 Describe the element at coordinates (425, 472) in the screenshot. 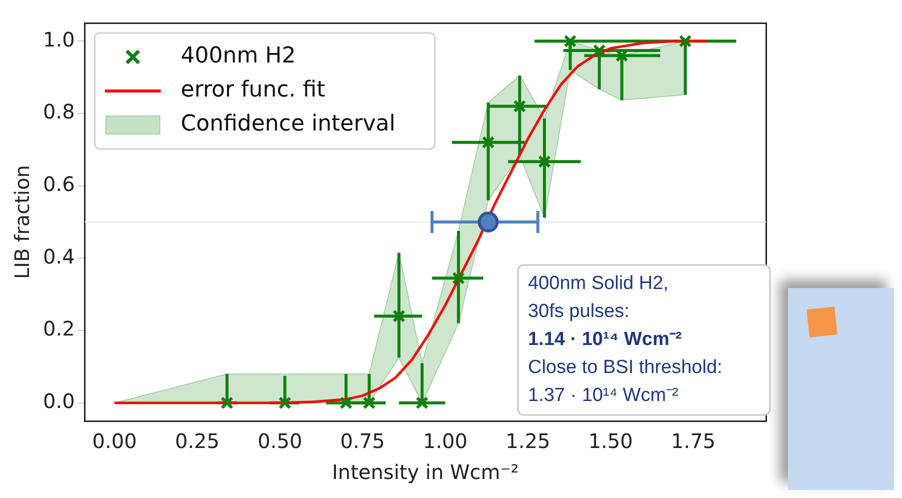

I see `x-axis-title: Intensity in Wcm⁻²` at that location.